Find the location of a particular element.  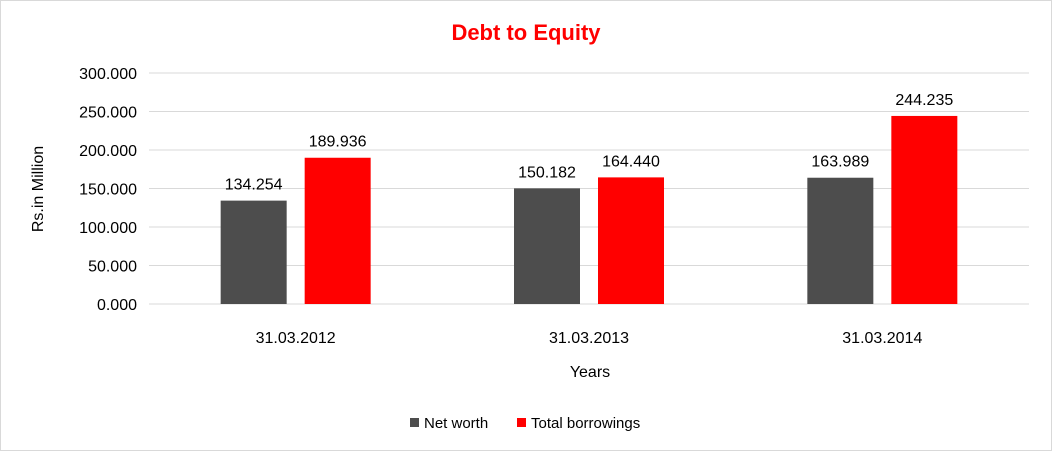

x-axis-title: Years is located at coordinates (590, 372).